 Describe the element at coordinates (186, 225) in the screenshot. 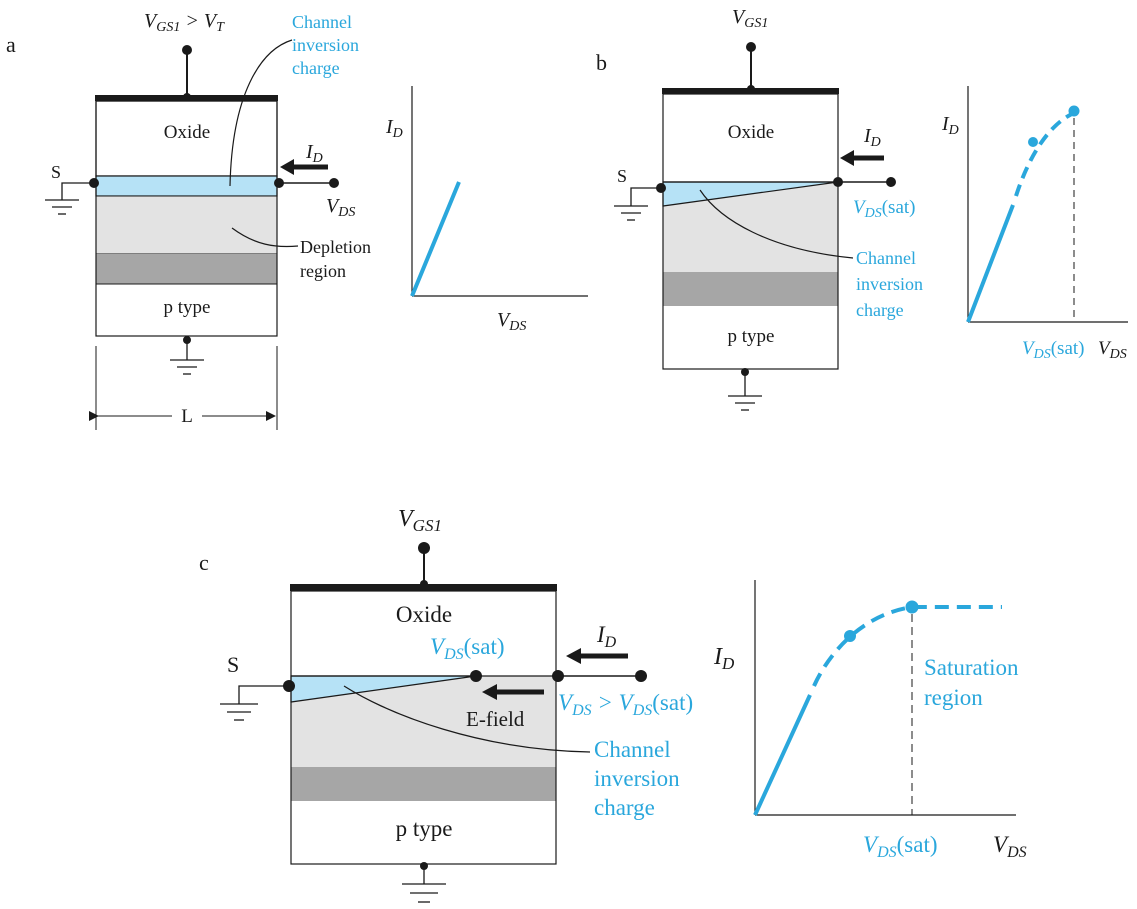

I see `depletion-region-a` at that location.